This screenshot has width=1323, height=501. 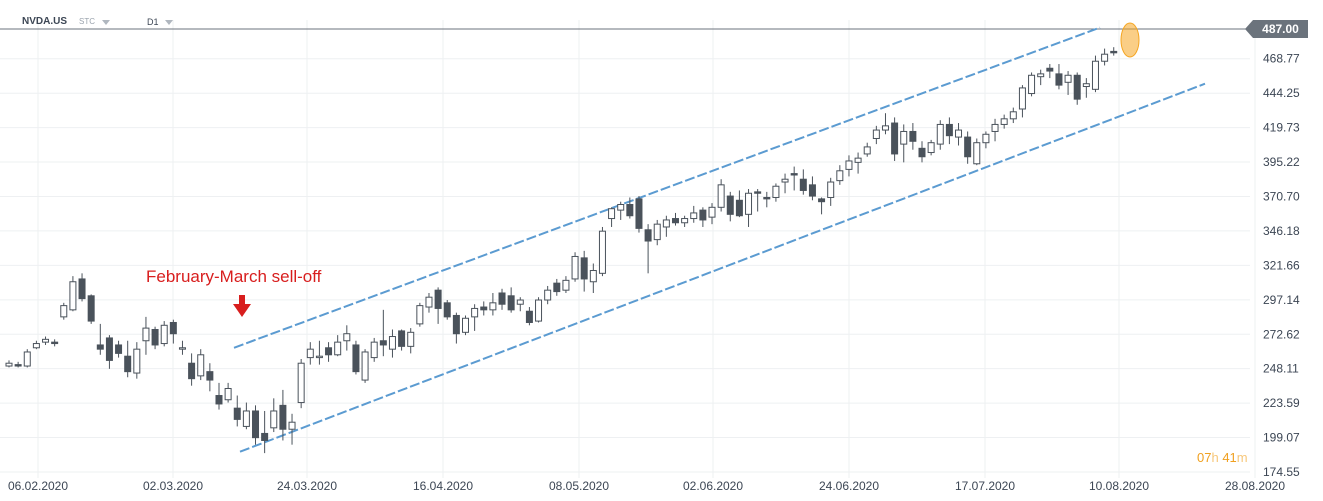 I want to click on y-tick-label: 248.11, so click(x=1281, y=369).